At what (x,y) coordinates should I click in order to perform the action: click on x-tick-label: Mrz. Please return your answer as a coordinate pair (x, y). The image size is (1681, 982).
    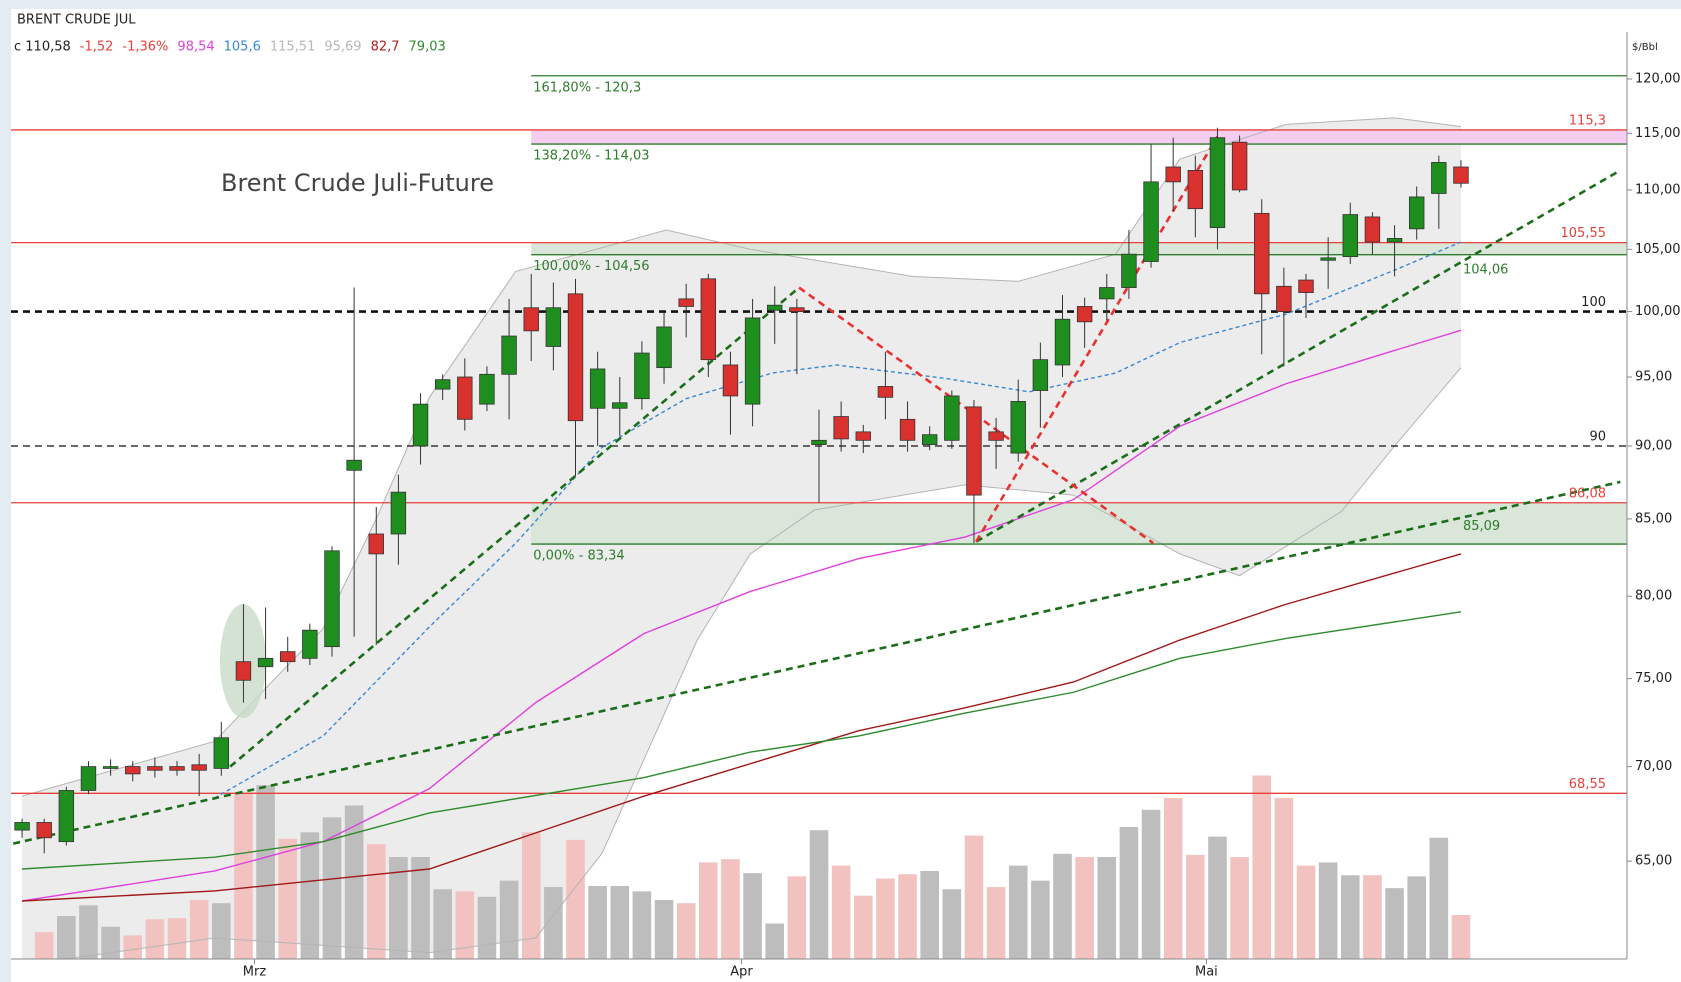
    Looking at the image, I should click on (255, 972).